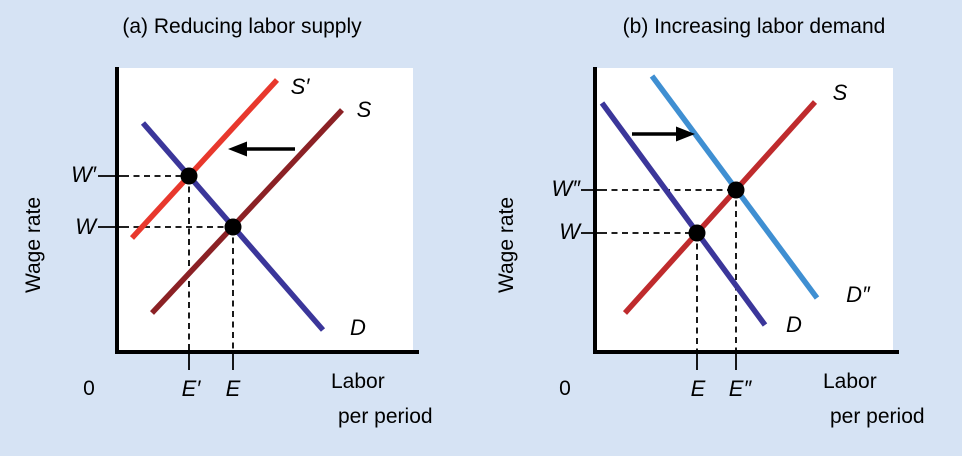 The width and height of the screenshot is (962, 456). Describe the element at coordinates (740, 388) in the screenshot. I see `panel-b-employment-new-label: E″` at that location.